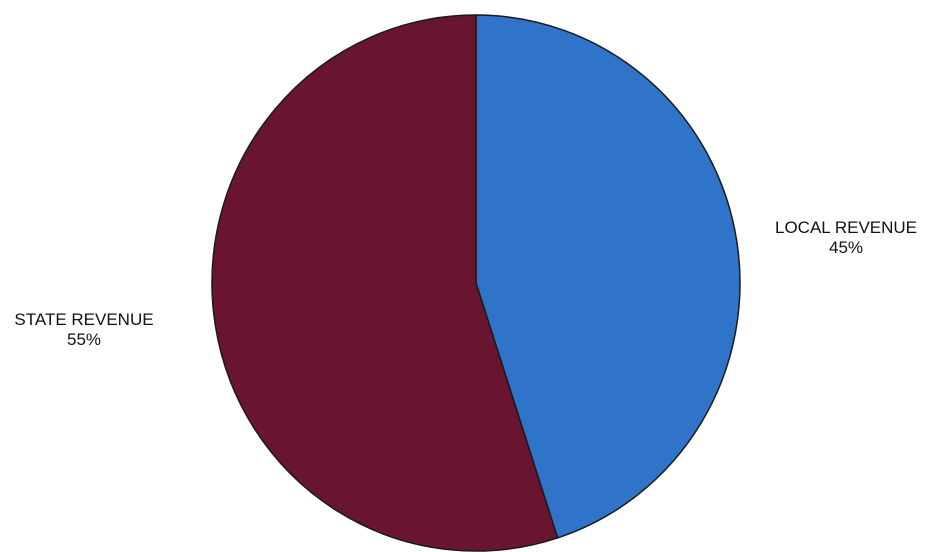 The image size is (941, 552). I want to click on slice-percent-state-revenue: 55%, so click(84, 339).